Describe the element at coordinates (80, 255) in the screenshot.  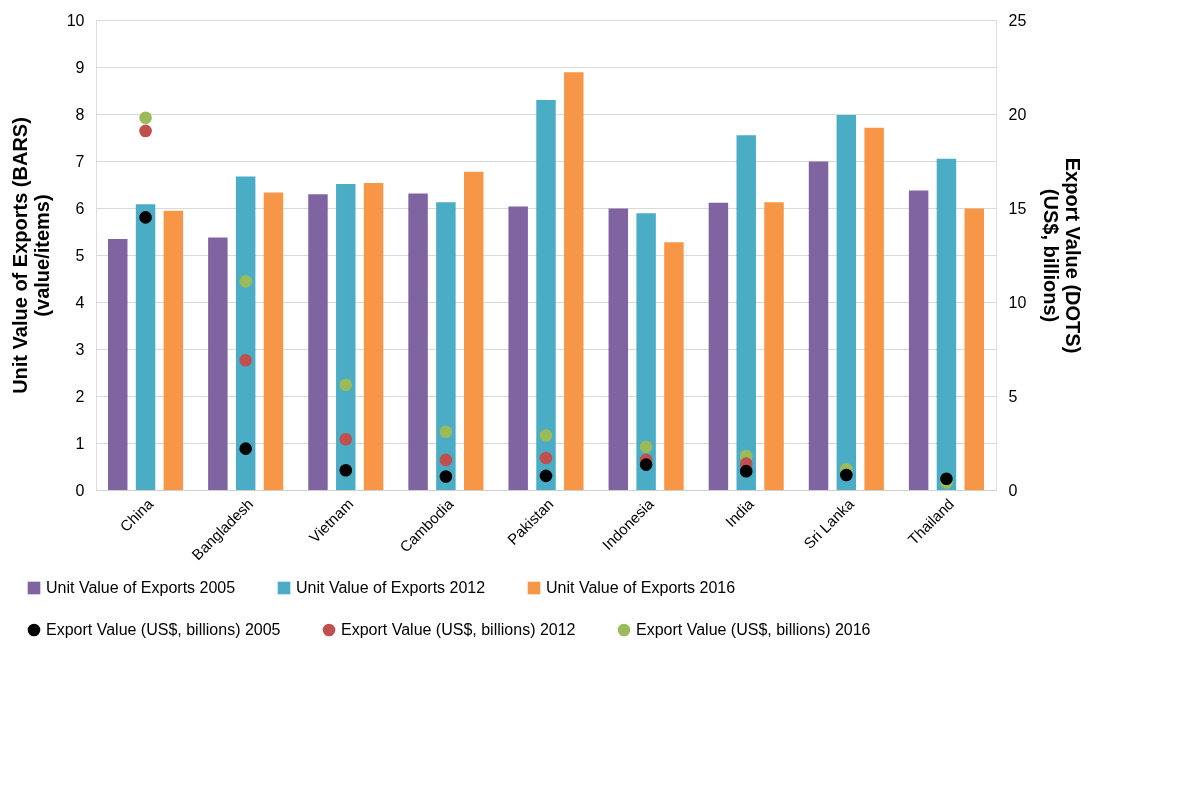
I see `y-tick-label: 5` at that location.